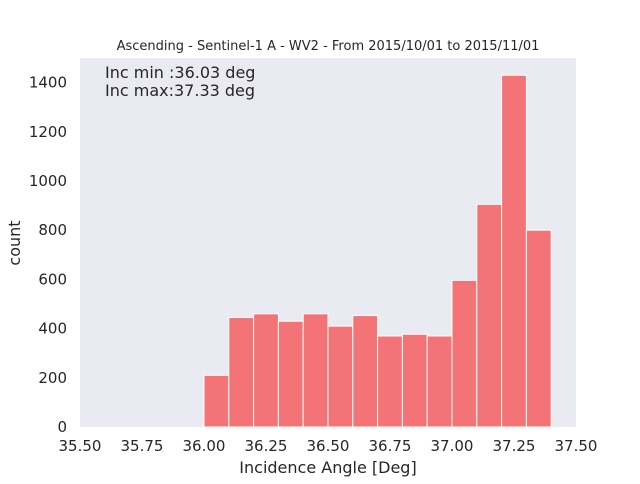 Image resolution: width=640 pixels, height=484 pixels. Describe the element at coordinates (452, 446) in the screenshot. I see `x-tick-label: 37.00` at that location.